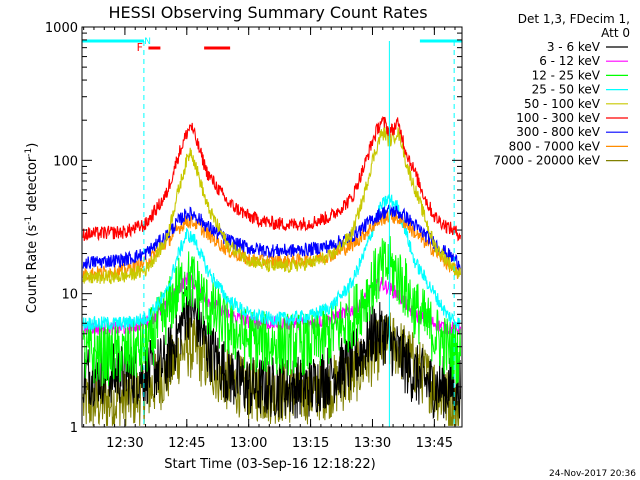 This screenshot has height=480, width=640. Describe the element at coordinates (566, 75) in the screenshot. I see `legend-label-3: 12 - 25 keV` at that location.